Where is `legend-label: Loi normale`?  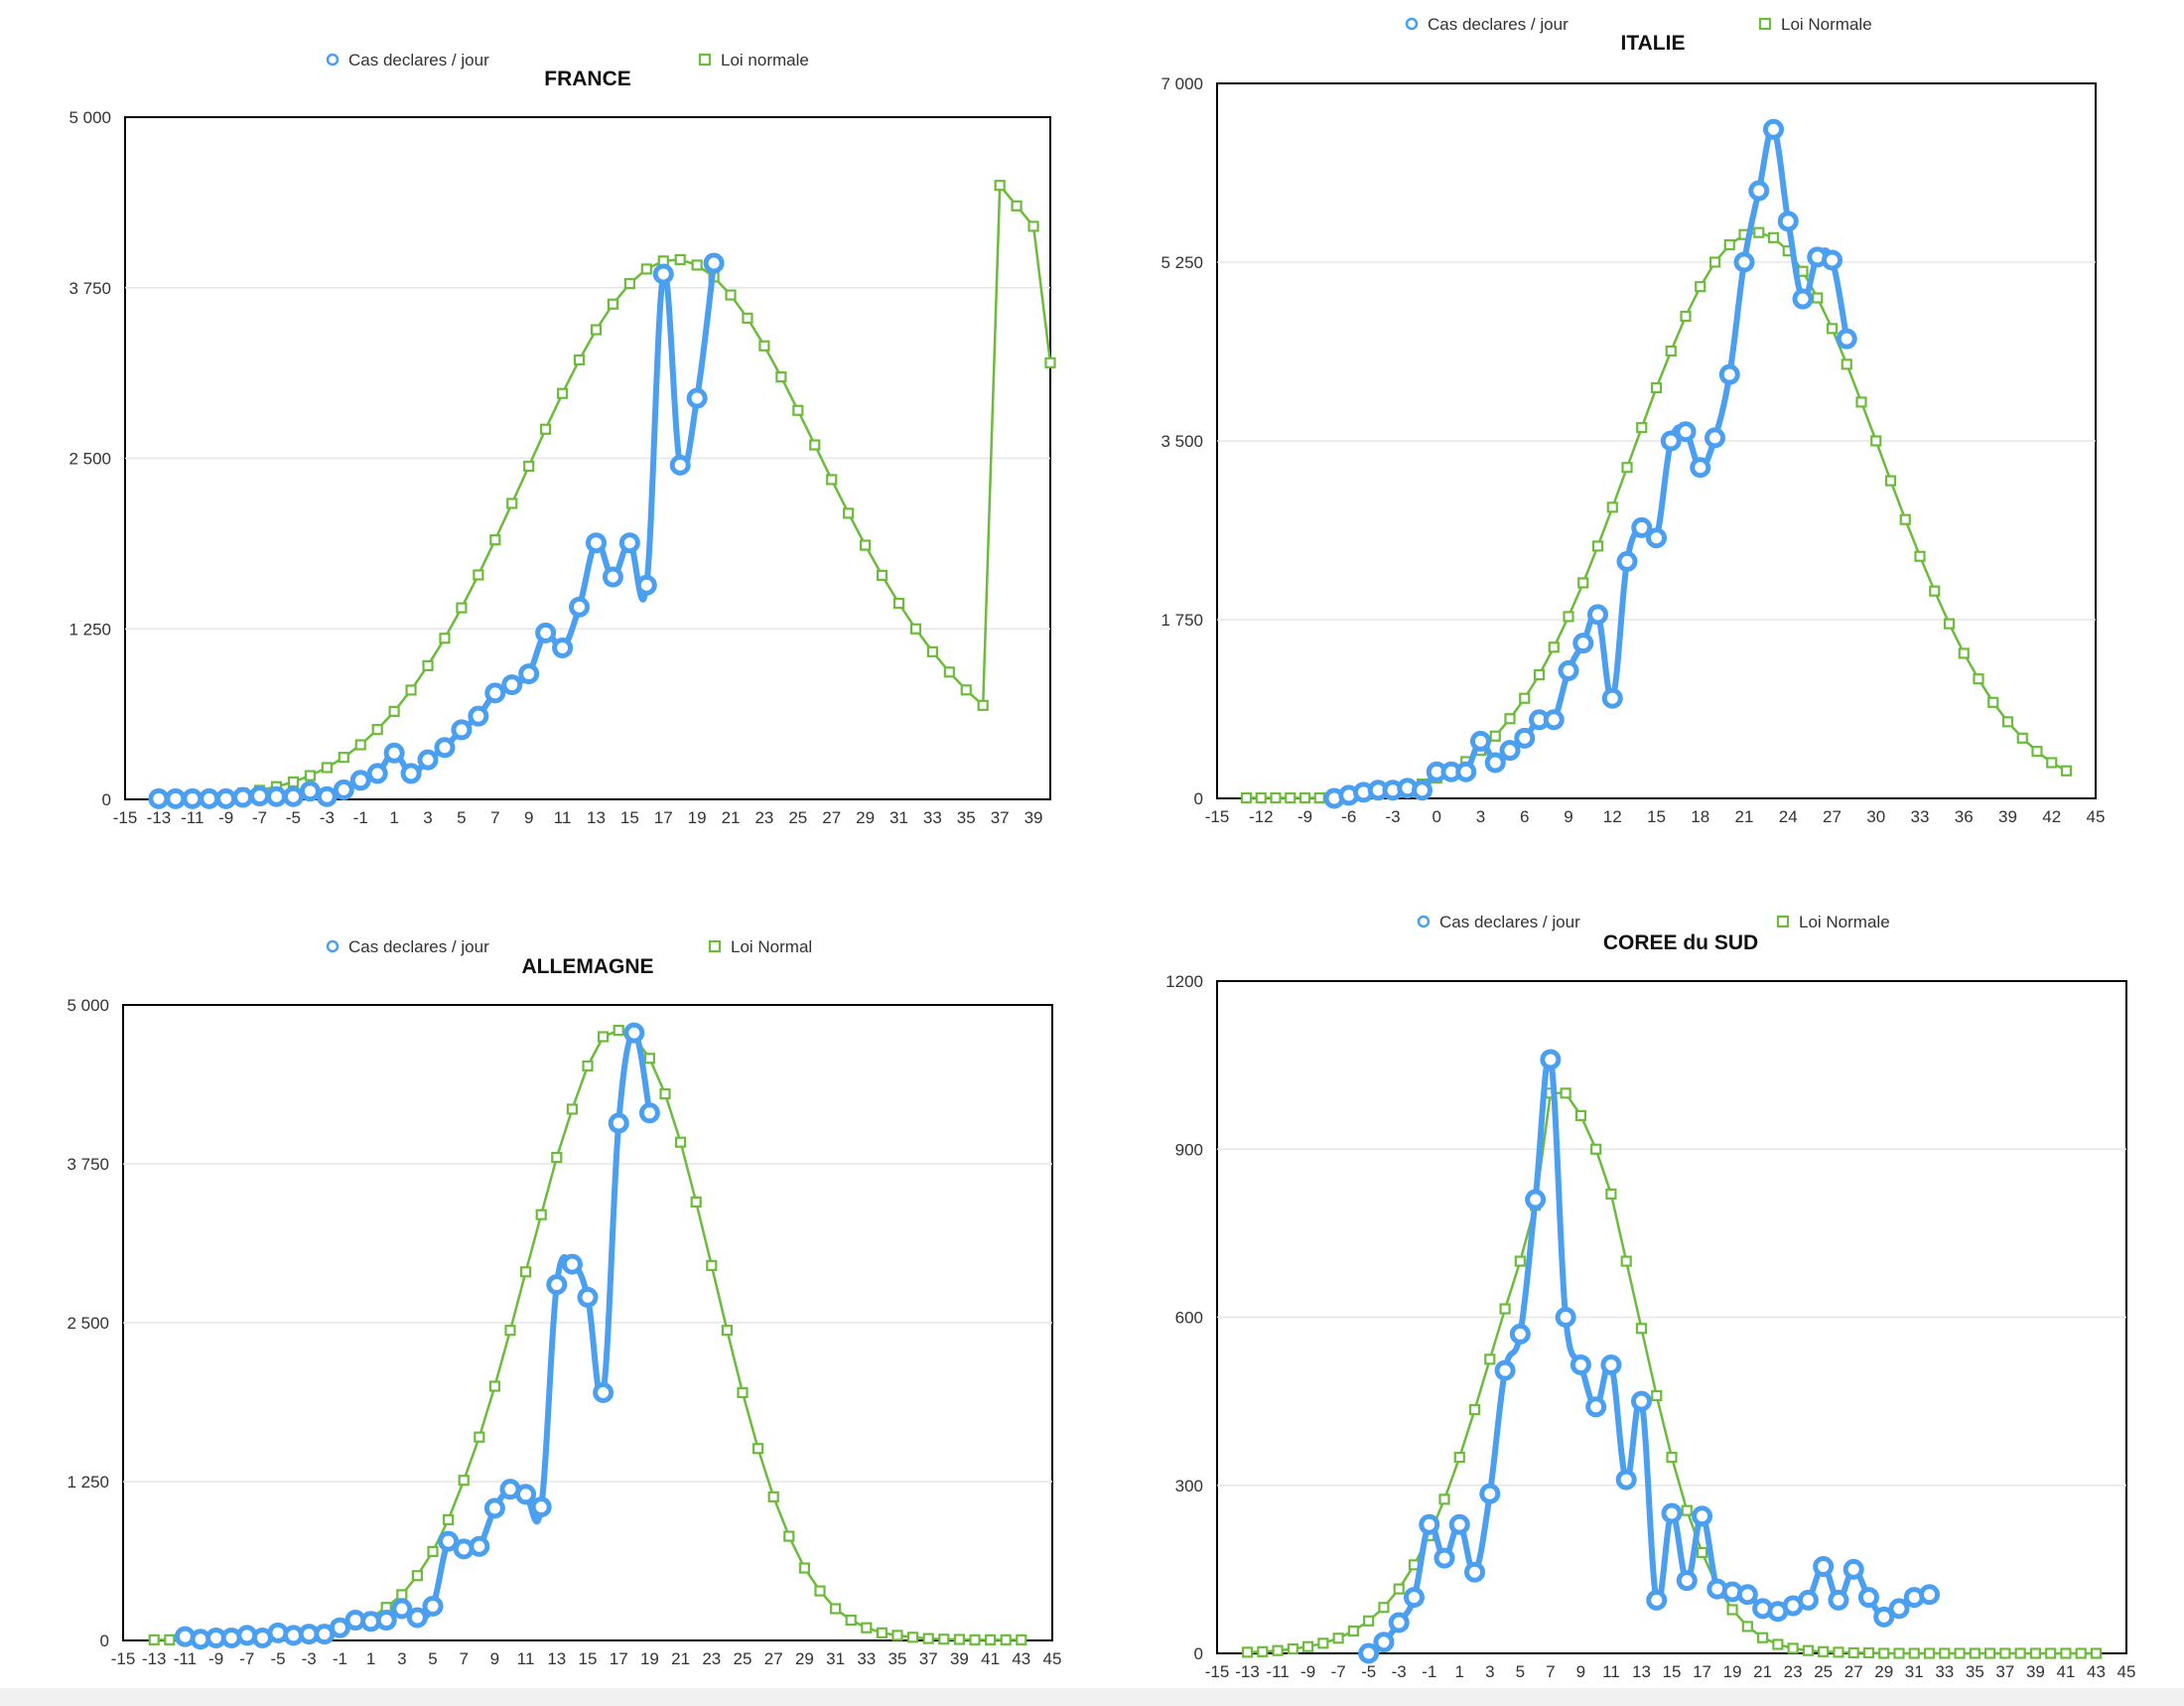 legend-label: Loi normale is located at coordinates (765, 60).